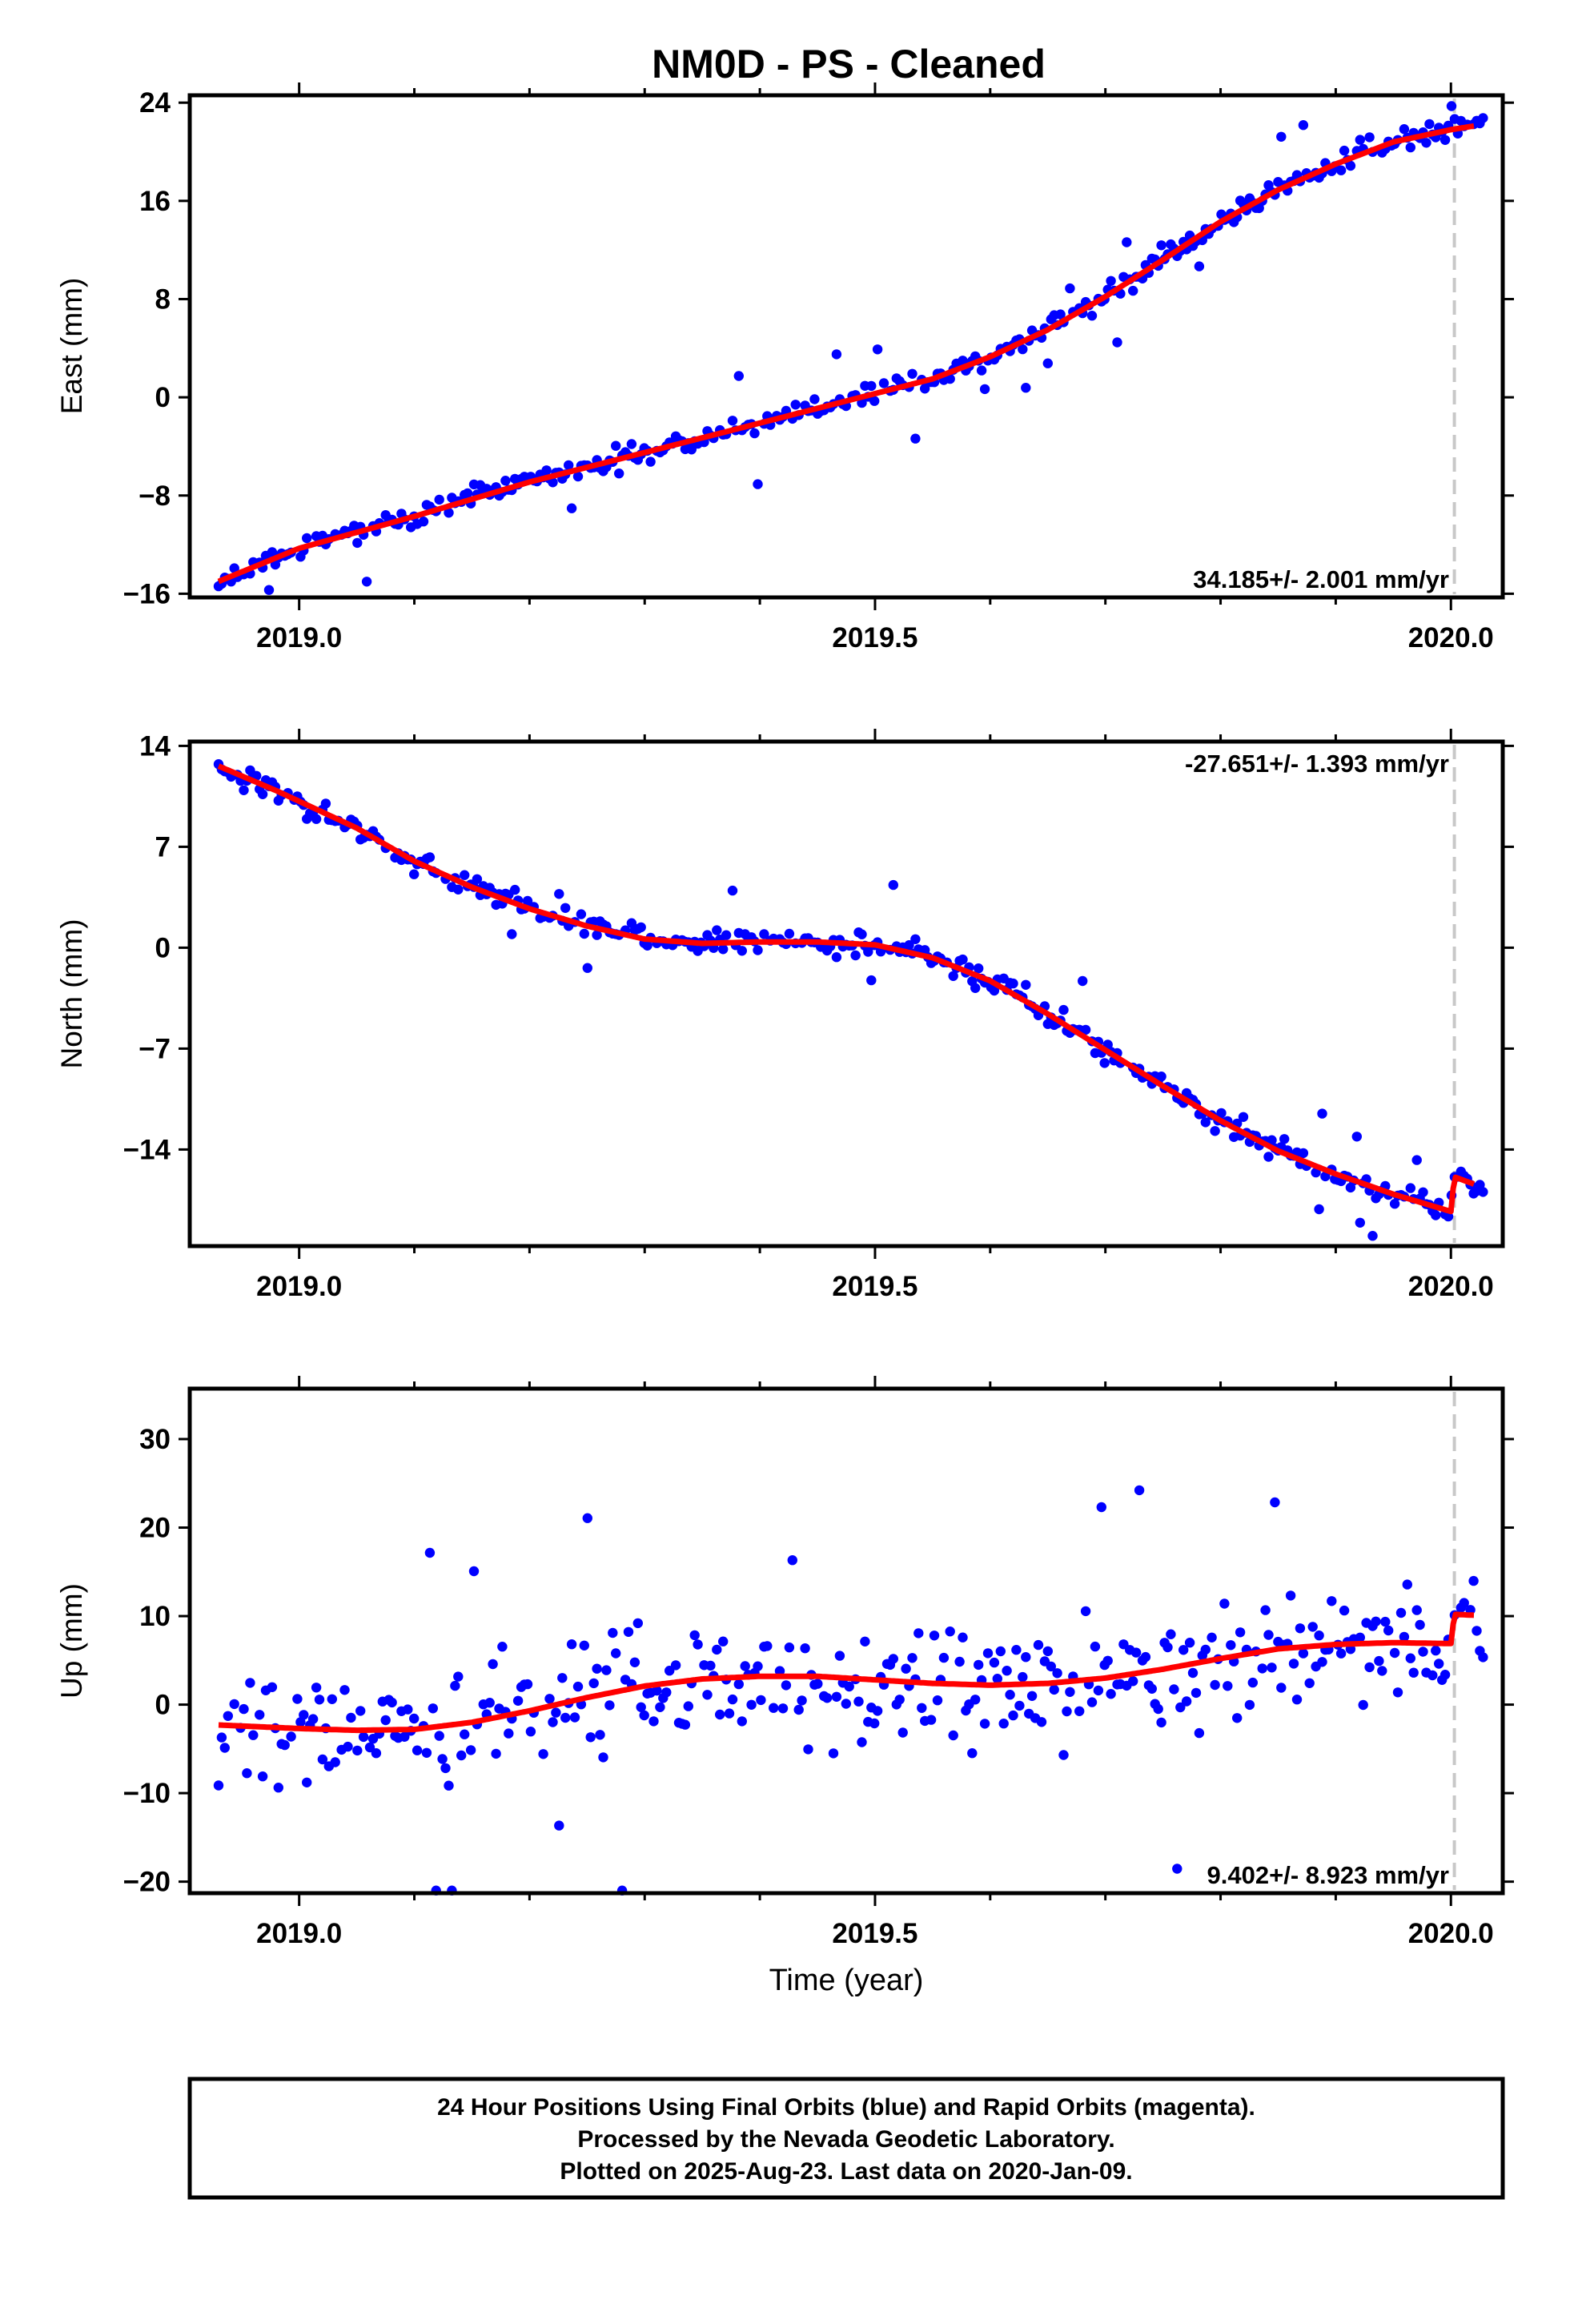  I want to click on rate-label-up: 9.402+/- 8.923 mm/yr, so click(1328, 1875).